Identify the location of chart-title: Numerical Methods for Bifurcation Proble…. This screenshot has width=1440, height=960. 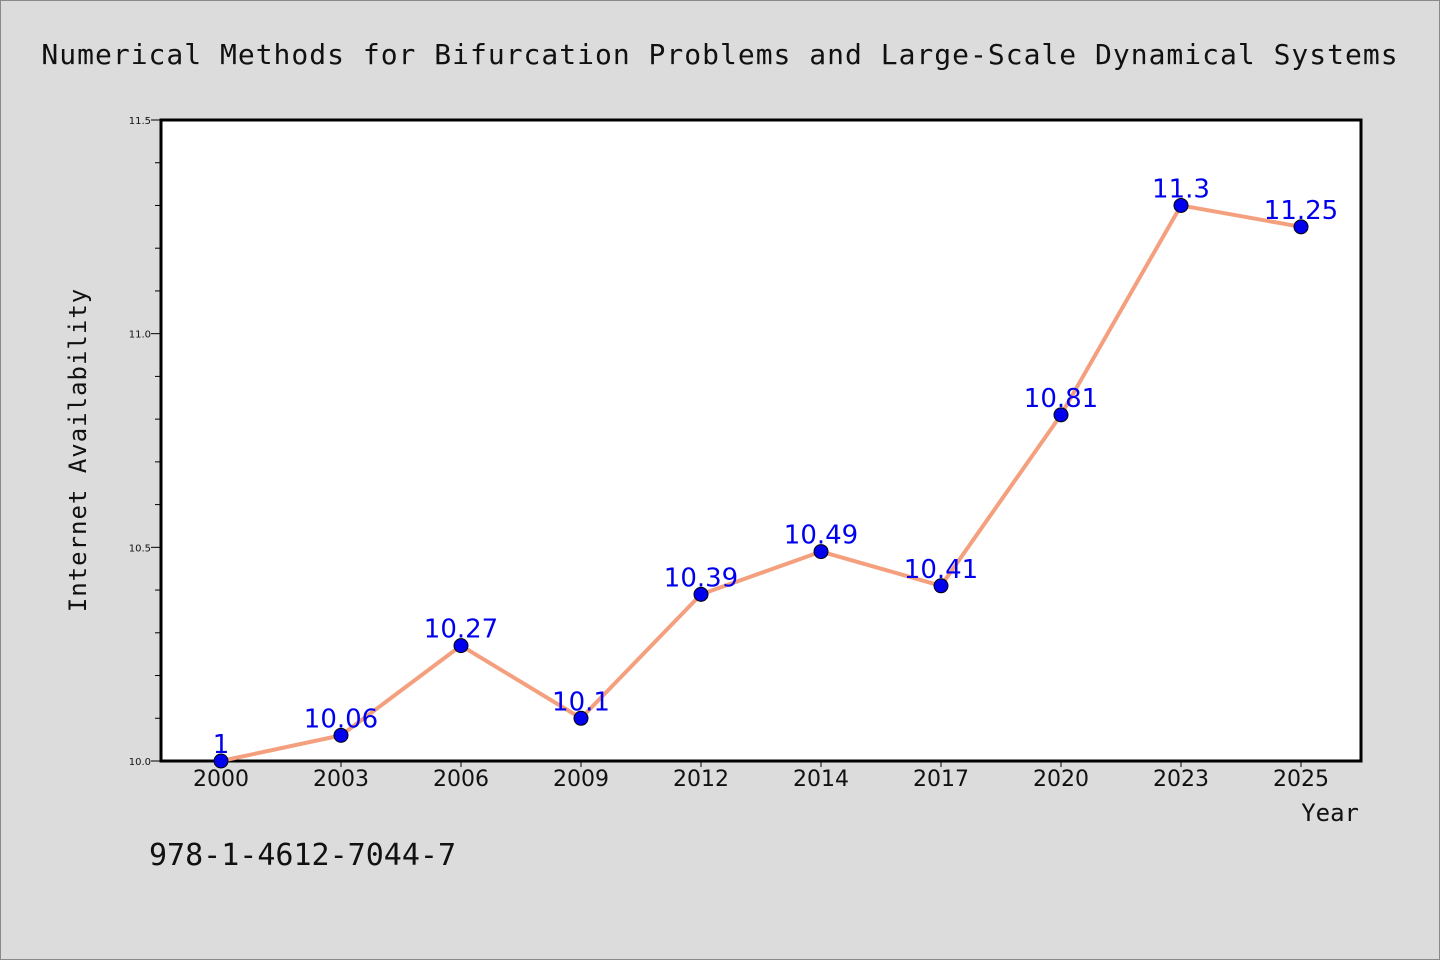
(719, 54).